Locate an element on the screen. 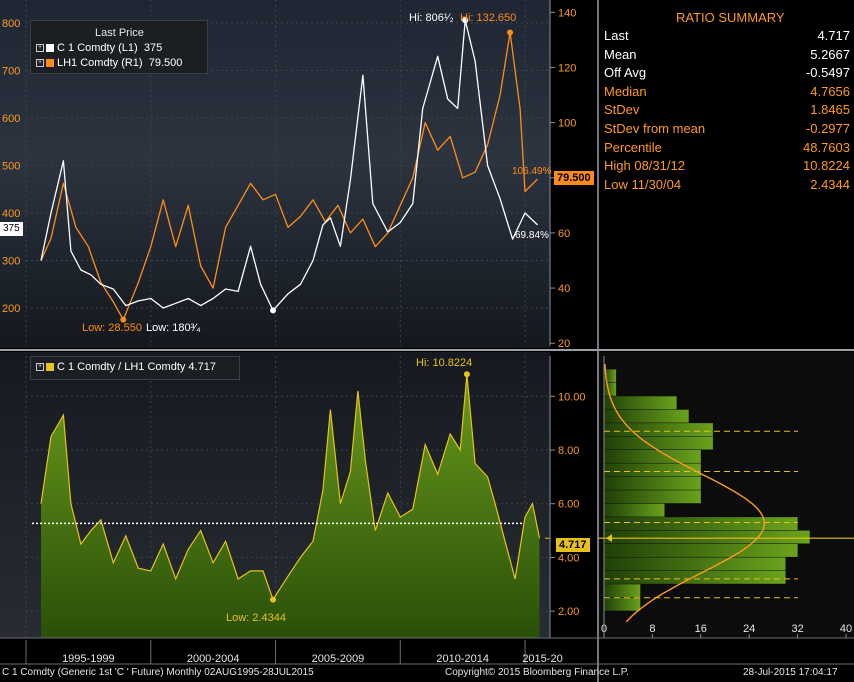 The height and width of the screenshot is (682, 854). right-axis-tick-label: 120 is located at coordinates (567, 68).